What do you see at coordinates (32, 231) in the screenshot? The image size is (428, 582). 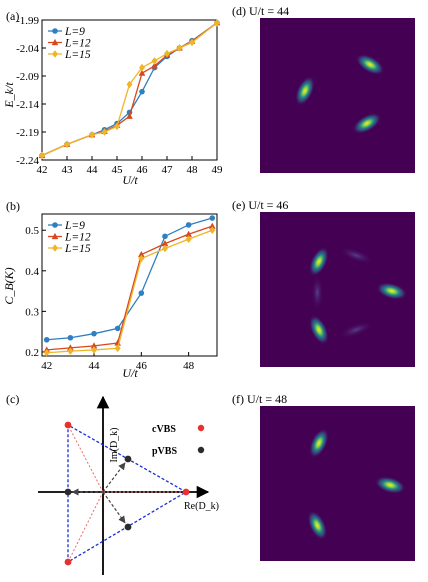 I see `y-tick-label: 0.5` at bounding box center [32, 231].